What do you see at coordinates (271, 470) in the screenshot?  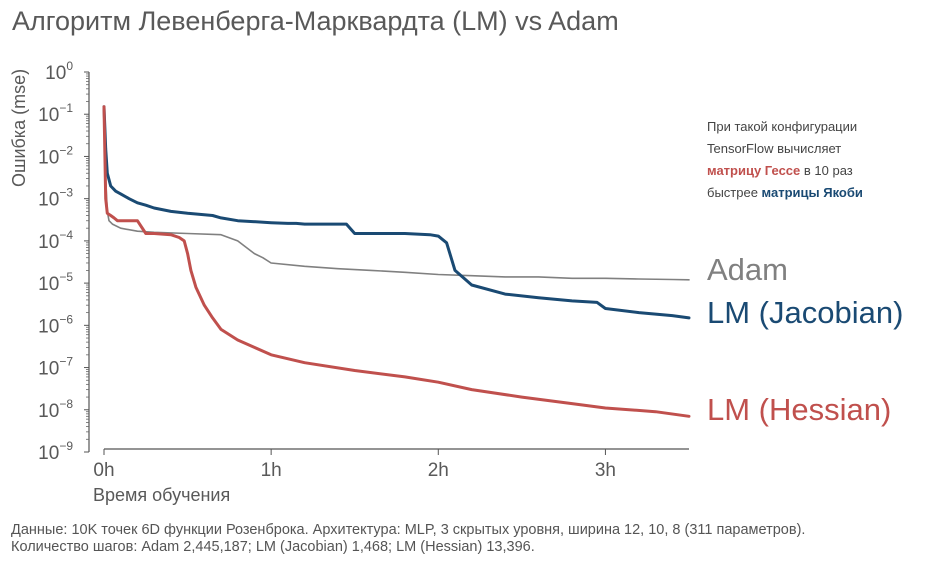 I see `x-tick-label: 1h` at bounding box center [271, 470].